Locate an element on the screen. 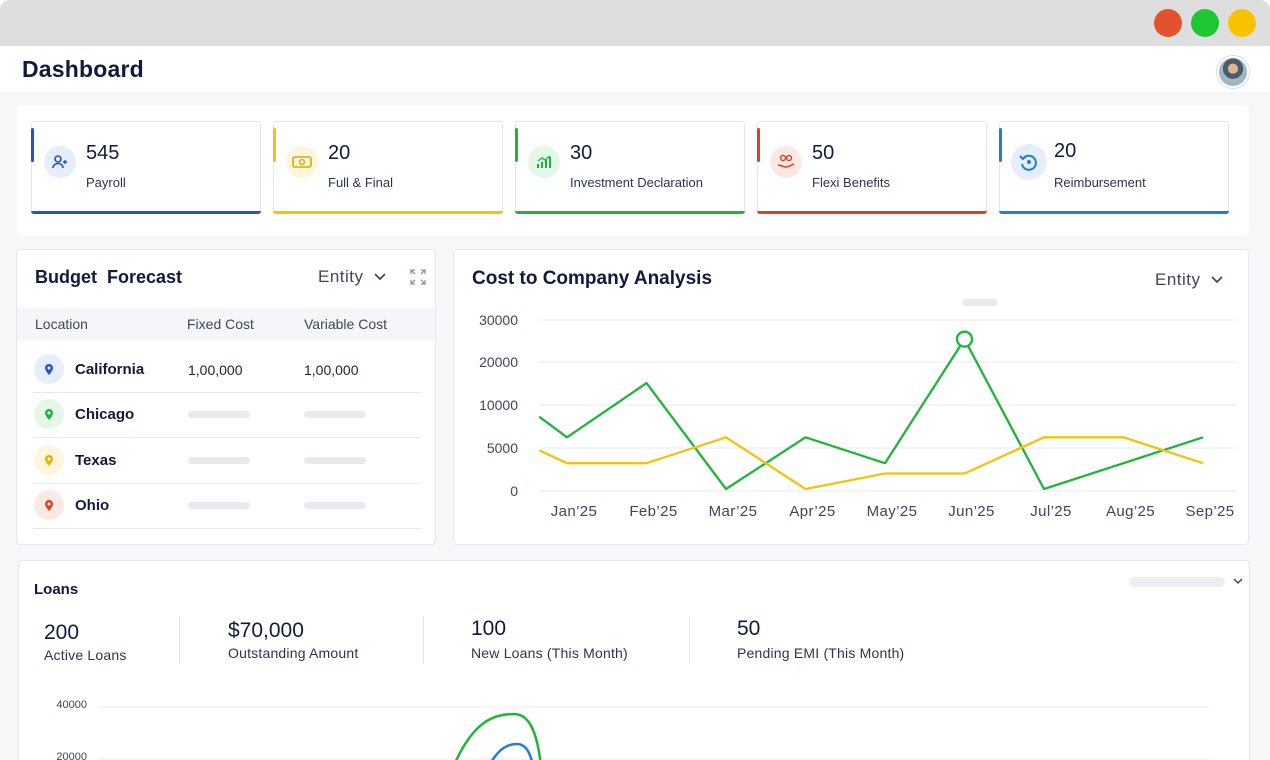 This screenshot has height=760, width=1270. loan-stat-value: 50 is located at coordinates (749, 628).